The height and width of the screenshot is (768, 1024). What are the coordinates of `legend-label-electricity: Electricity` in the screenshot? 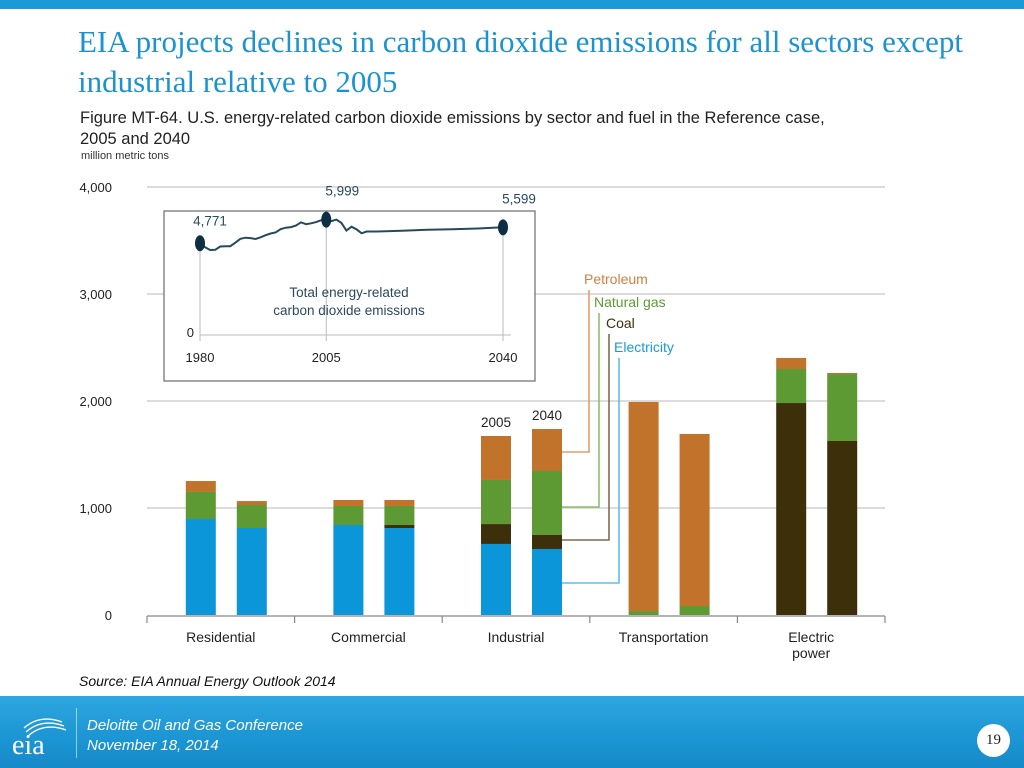 It's located at (644, 347).